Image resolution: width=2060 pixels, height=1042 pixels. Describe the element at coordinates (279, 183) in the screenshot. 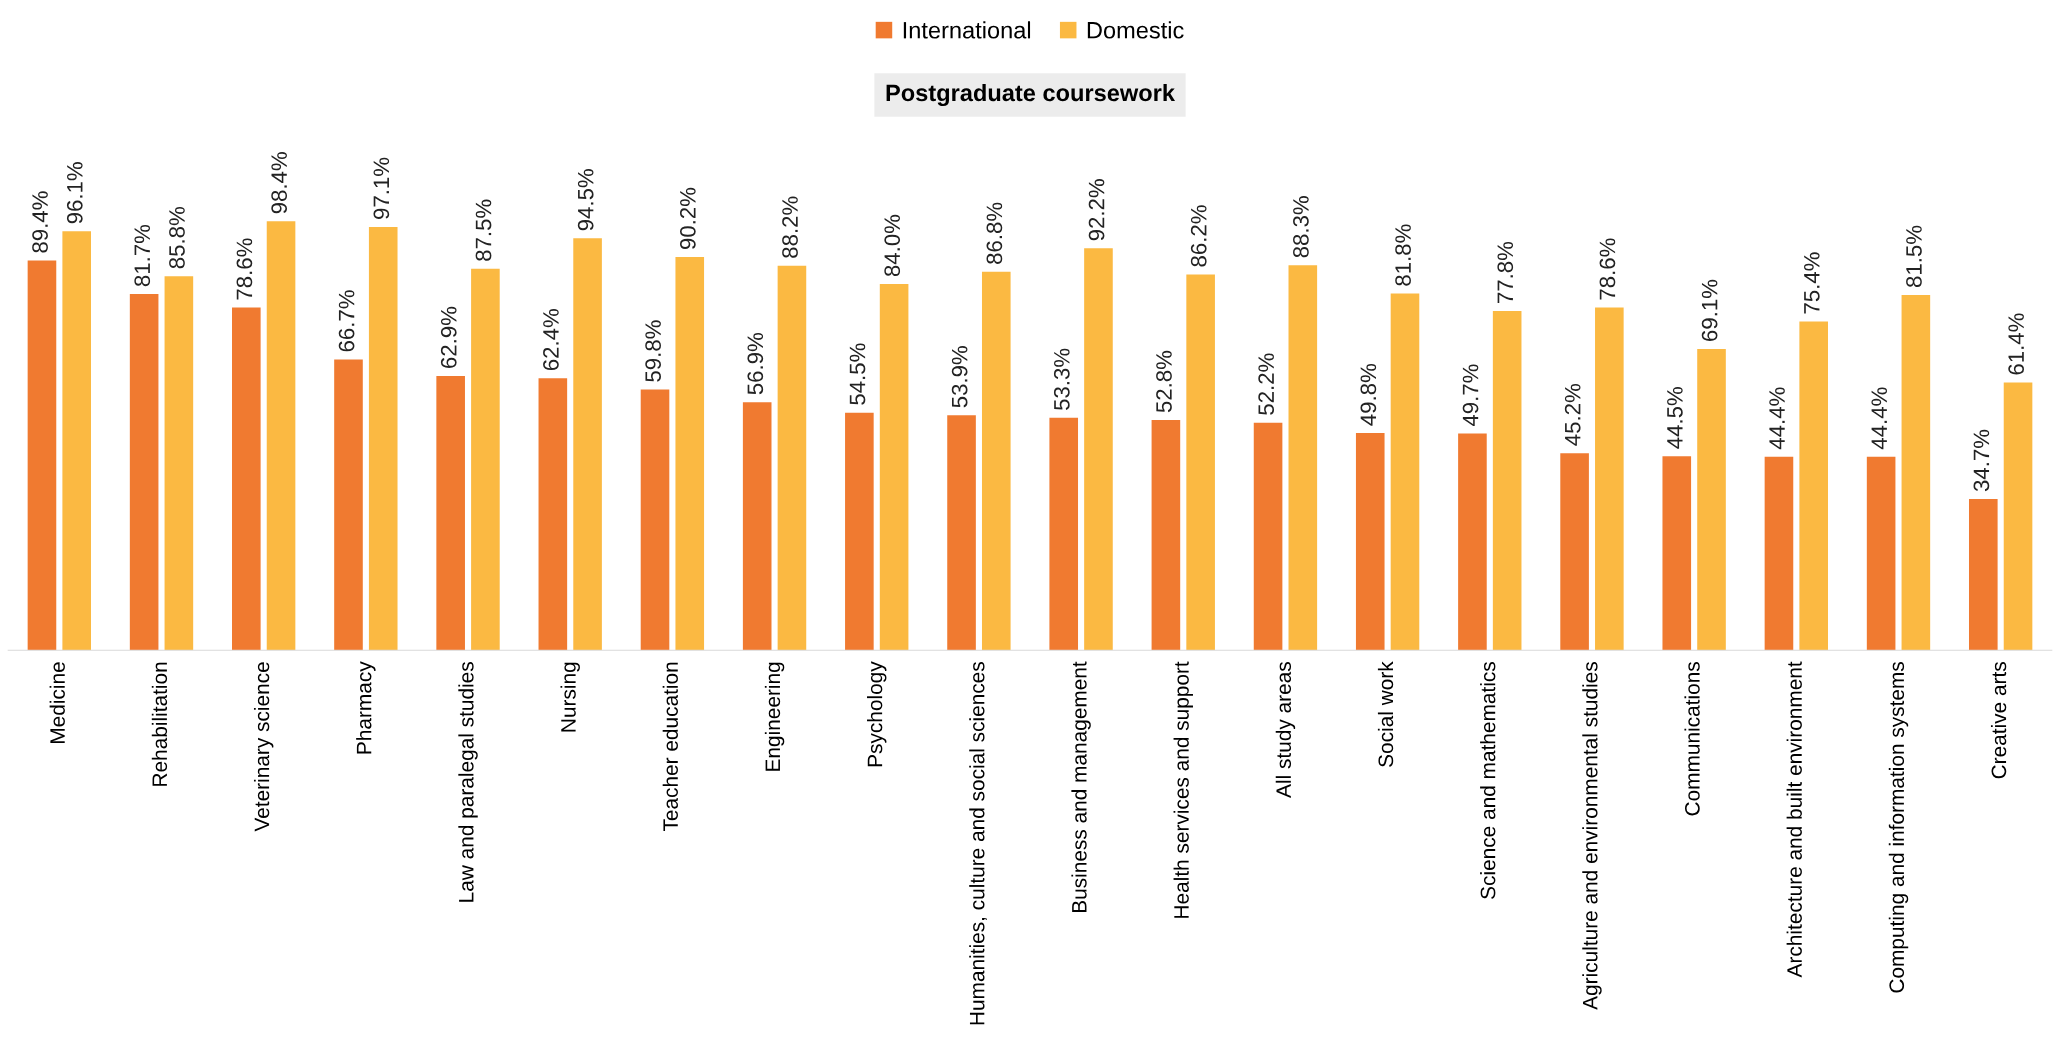

I see `data-label: 98.4%` at that location.